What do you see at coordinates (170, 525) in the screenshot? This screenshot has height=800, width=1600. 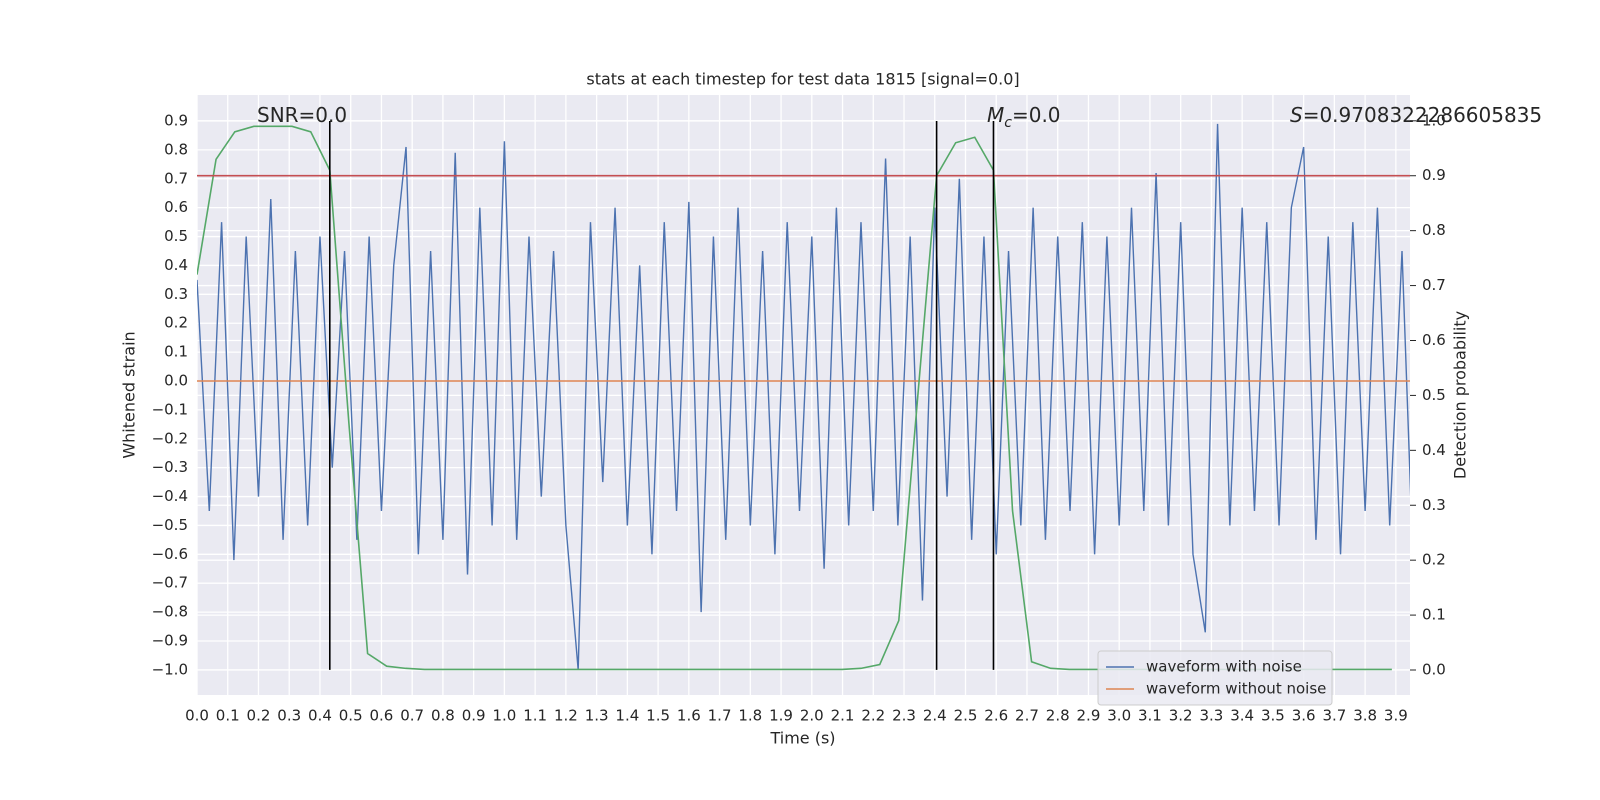 I see `y-tick-label: −0.5` at bounding box center [170, 525].